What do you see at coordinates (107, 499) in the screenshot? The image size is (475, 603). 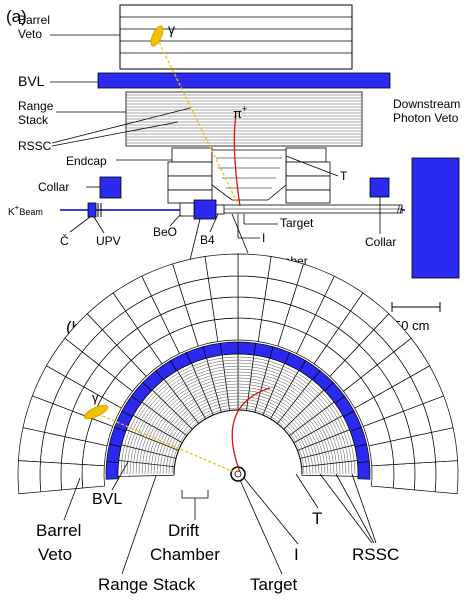 I see `label-bvl-b: BVL` at bounding box center [107, 499].